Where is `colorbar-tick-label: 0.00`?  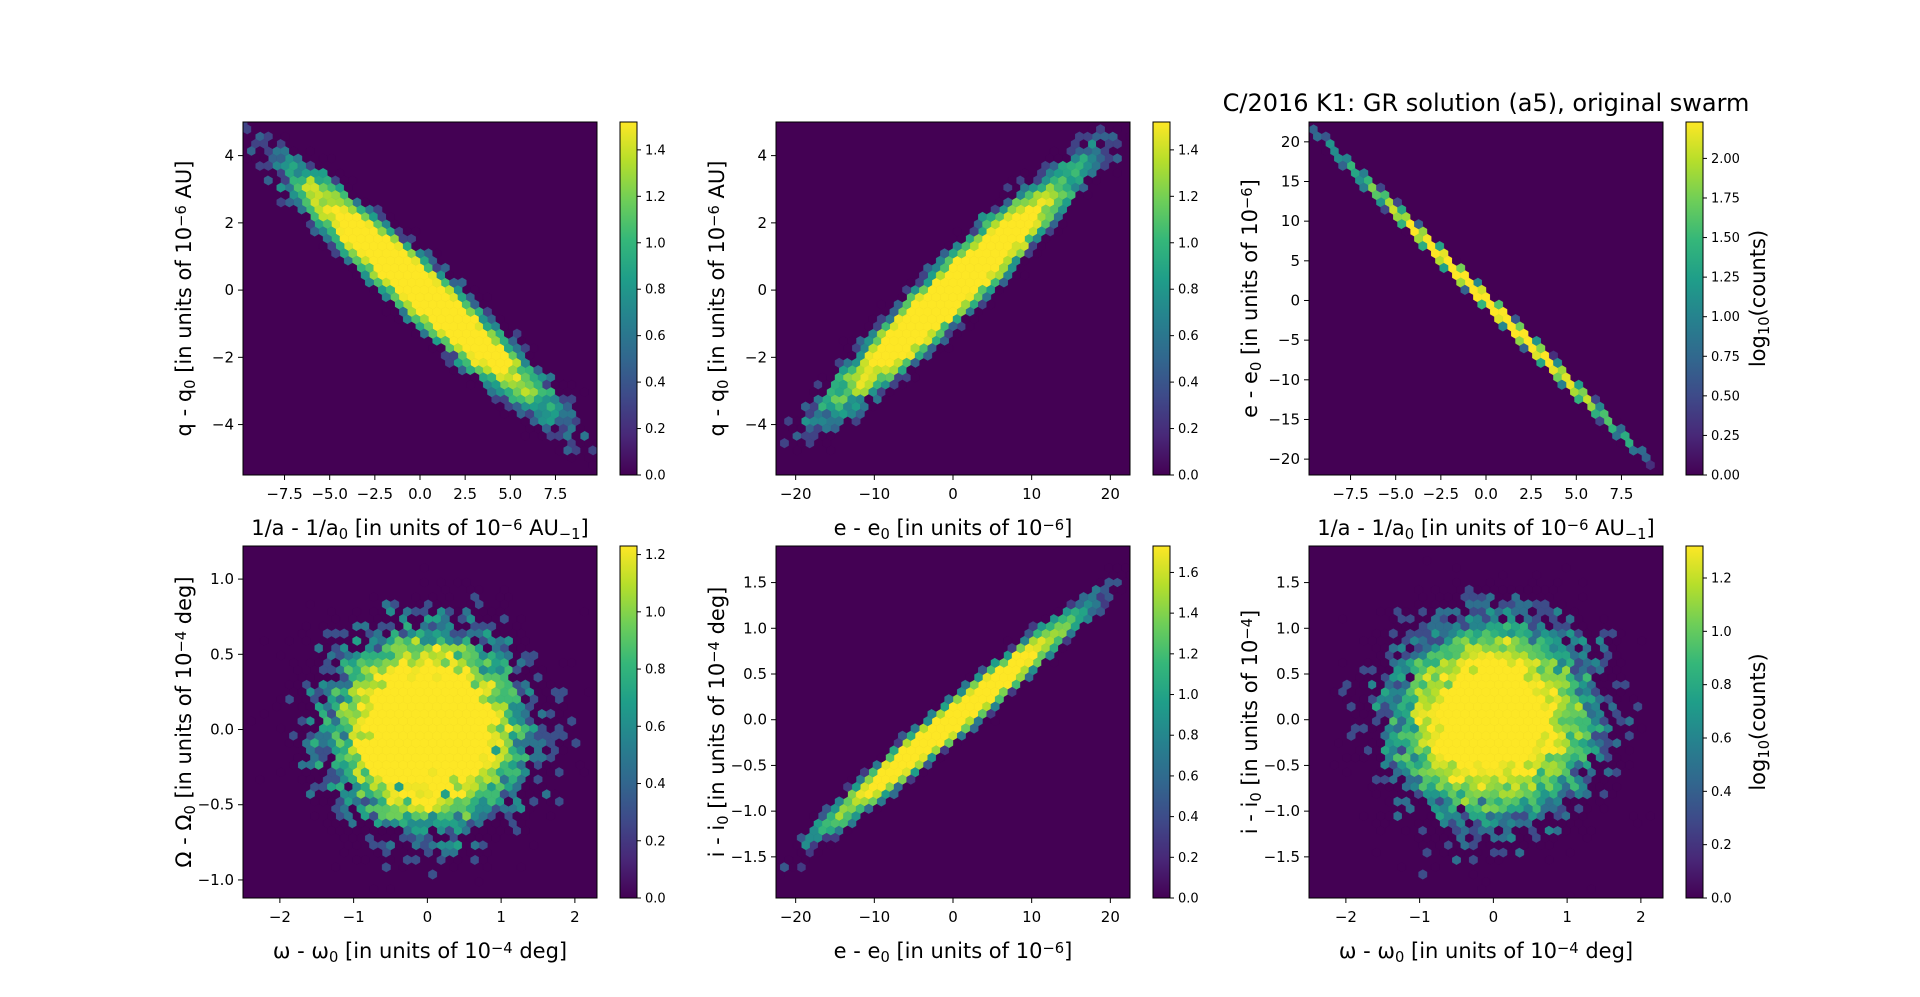
colorbar-tick-label: 0.00 is located at coordinates (1725, 476).